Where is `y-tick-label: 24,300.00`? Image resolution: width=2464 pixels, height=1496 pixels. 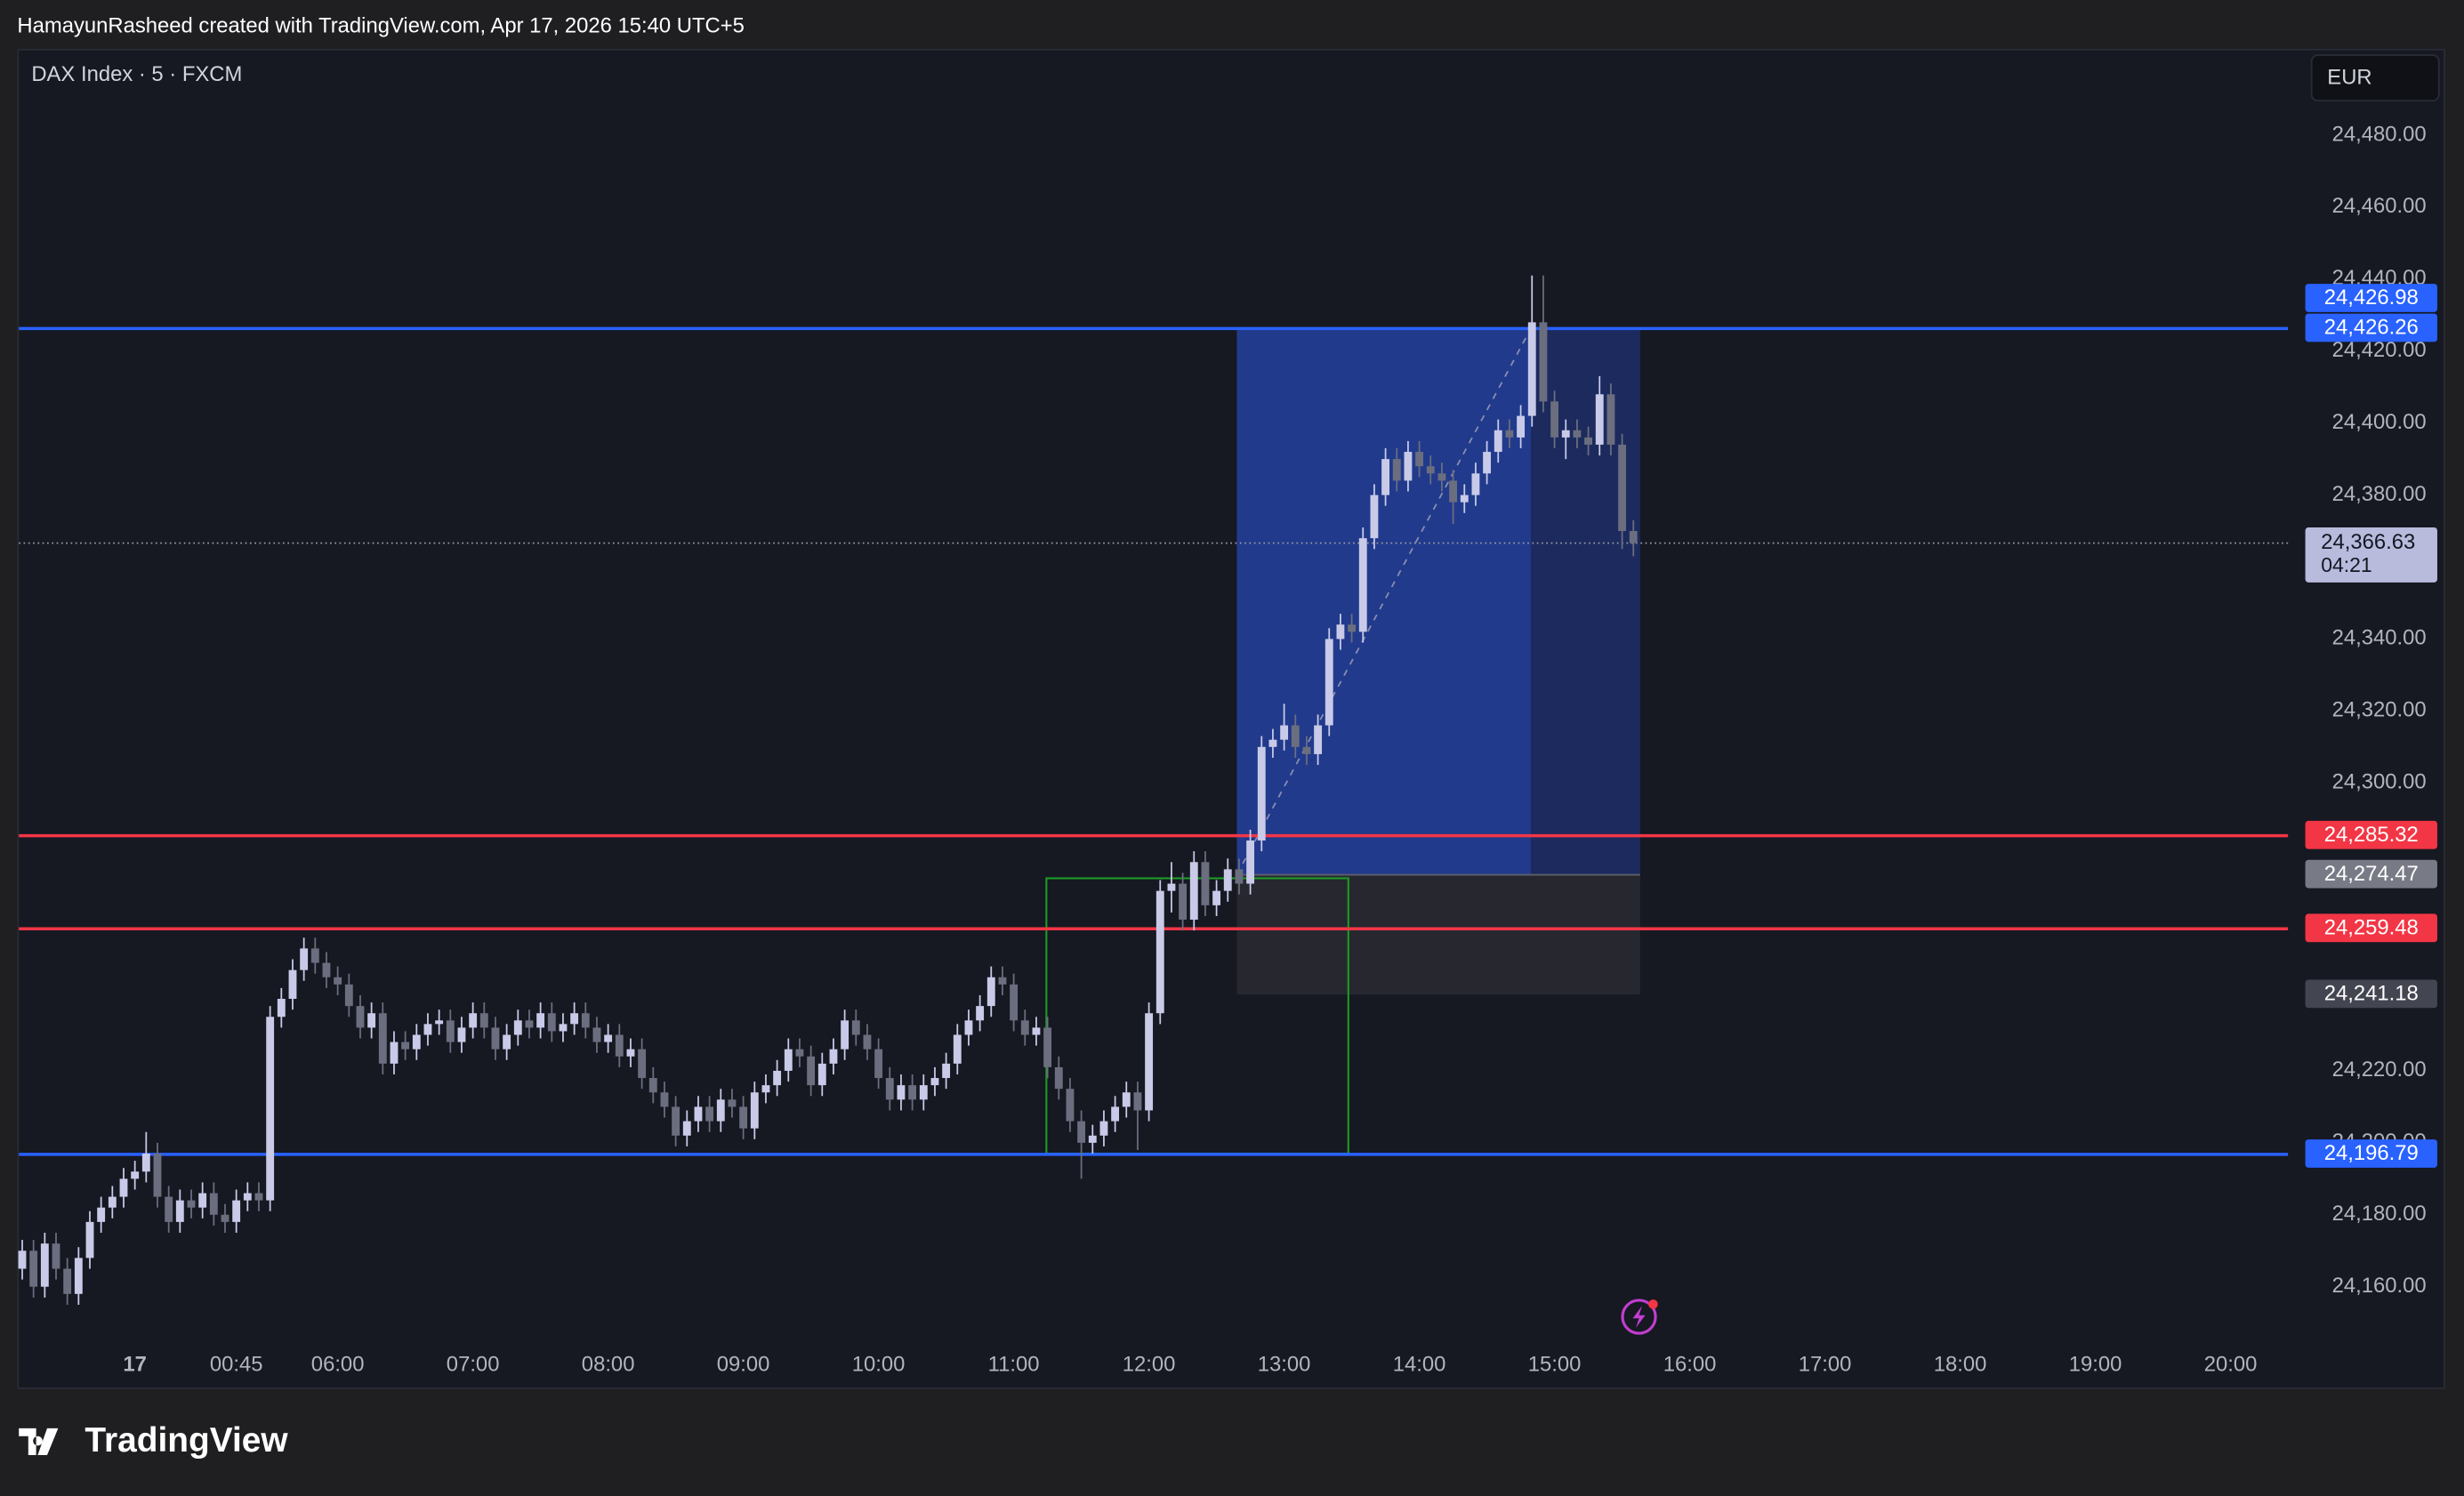 y-tick-label: 24,300.00 is located at coordinates (2379, 782).